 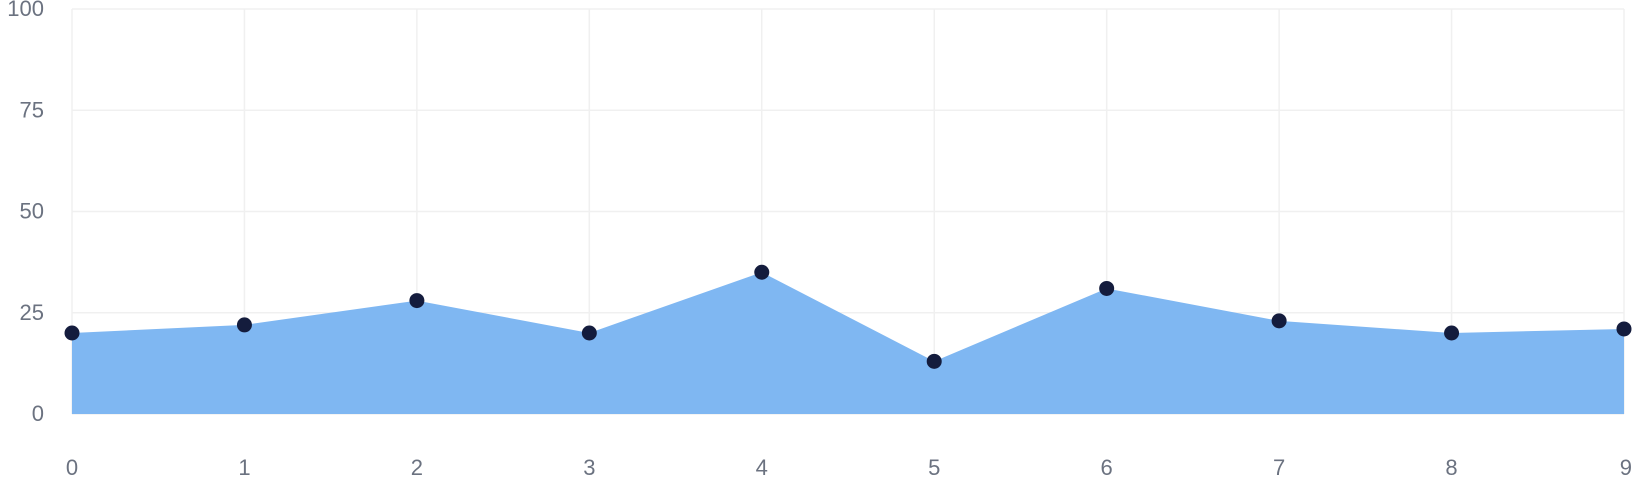 I want to click on x-tick-label: 1, so click(x=244, y=467).